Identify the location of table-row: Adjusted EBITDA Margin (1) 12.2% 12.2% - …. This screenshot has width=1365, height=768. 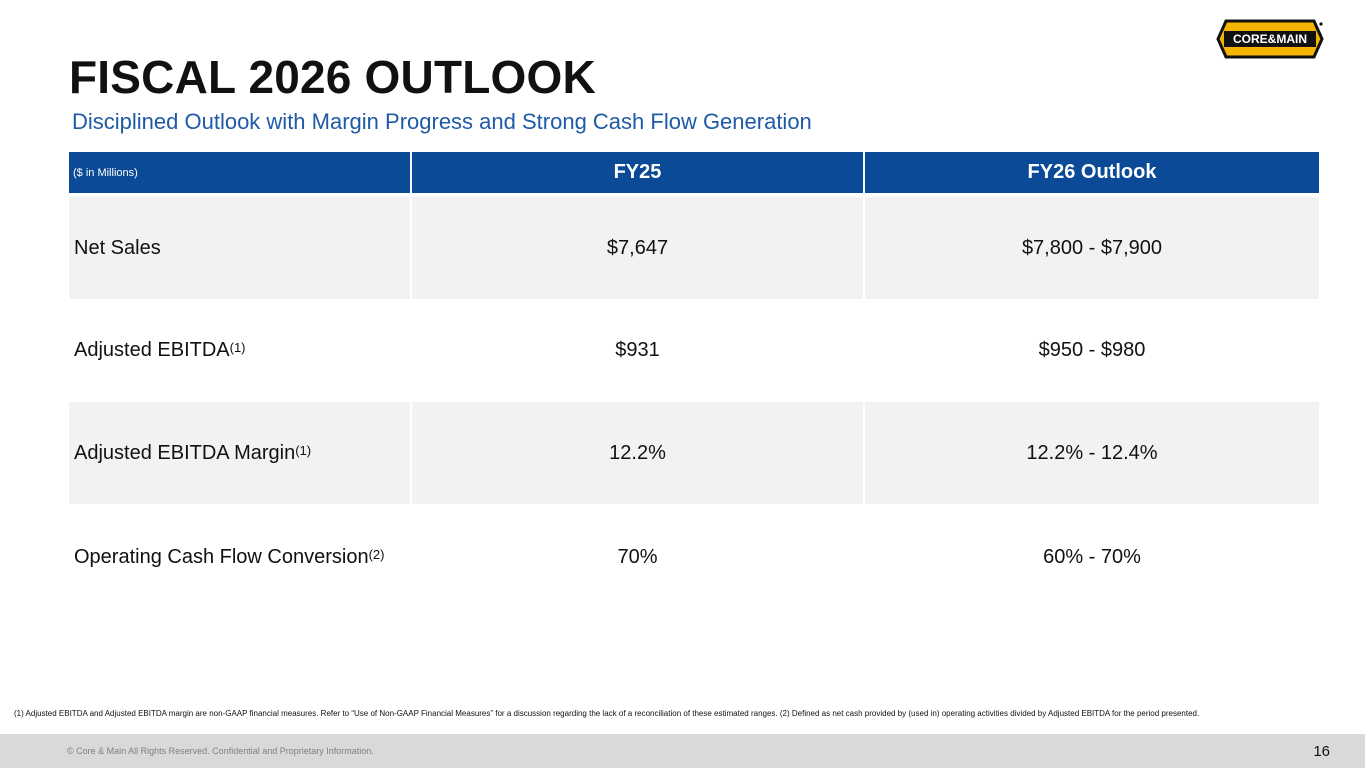
(694, 453).